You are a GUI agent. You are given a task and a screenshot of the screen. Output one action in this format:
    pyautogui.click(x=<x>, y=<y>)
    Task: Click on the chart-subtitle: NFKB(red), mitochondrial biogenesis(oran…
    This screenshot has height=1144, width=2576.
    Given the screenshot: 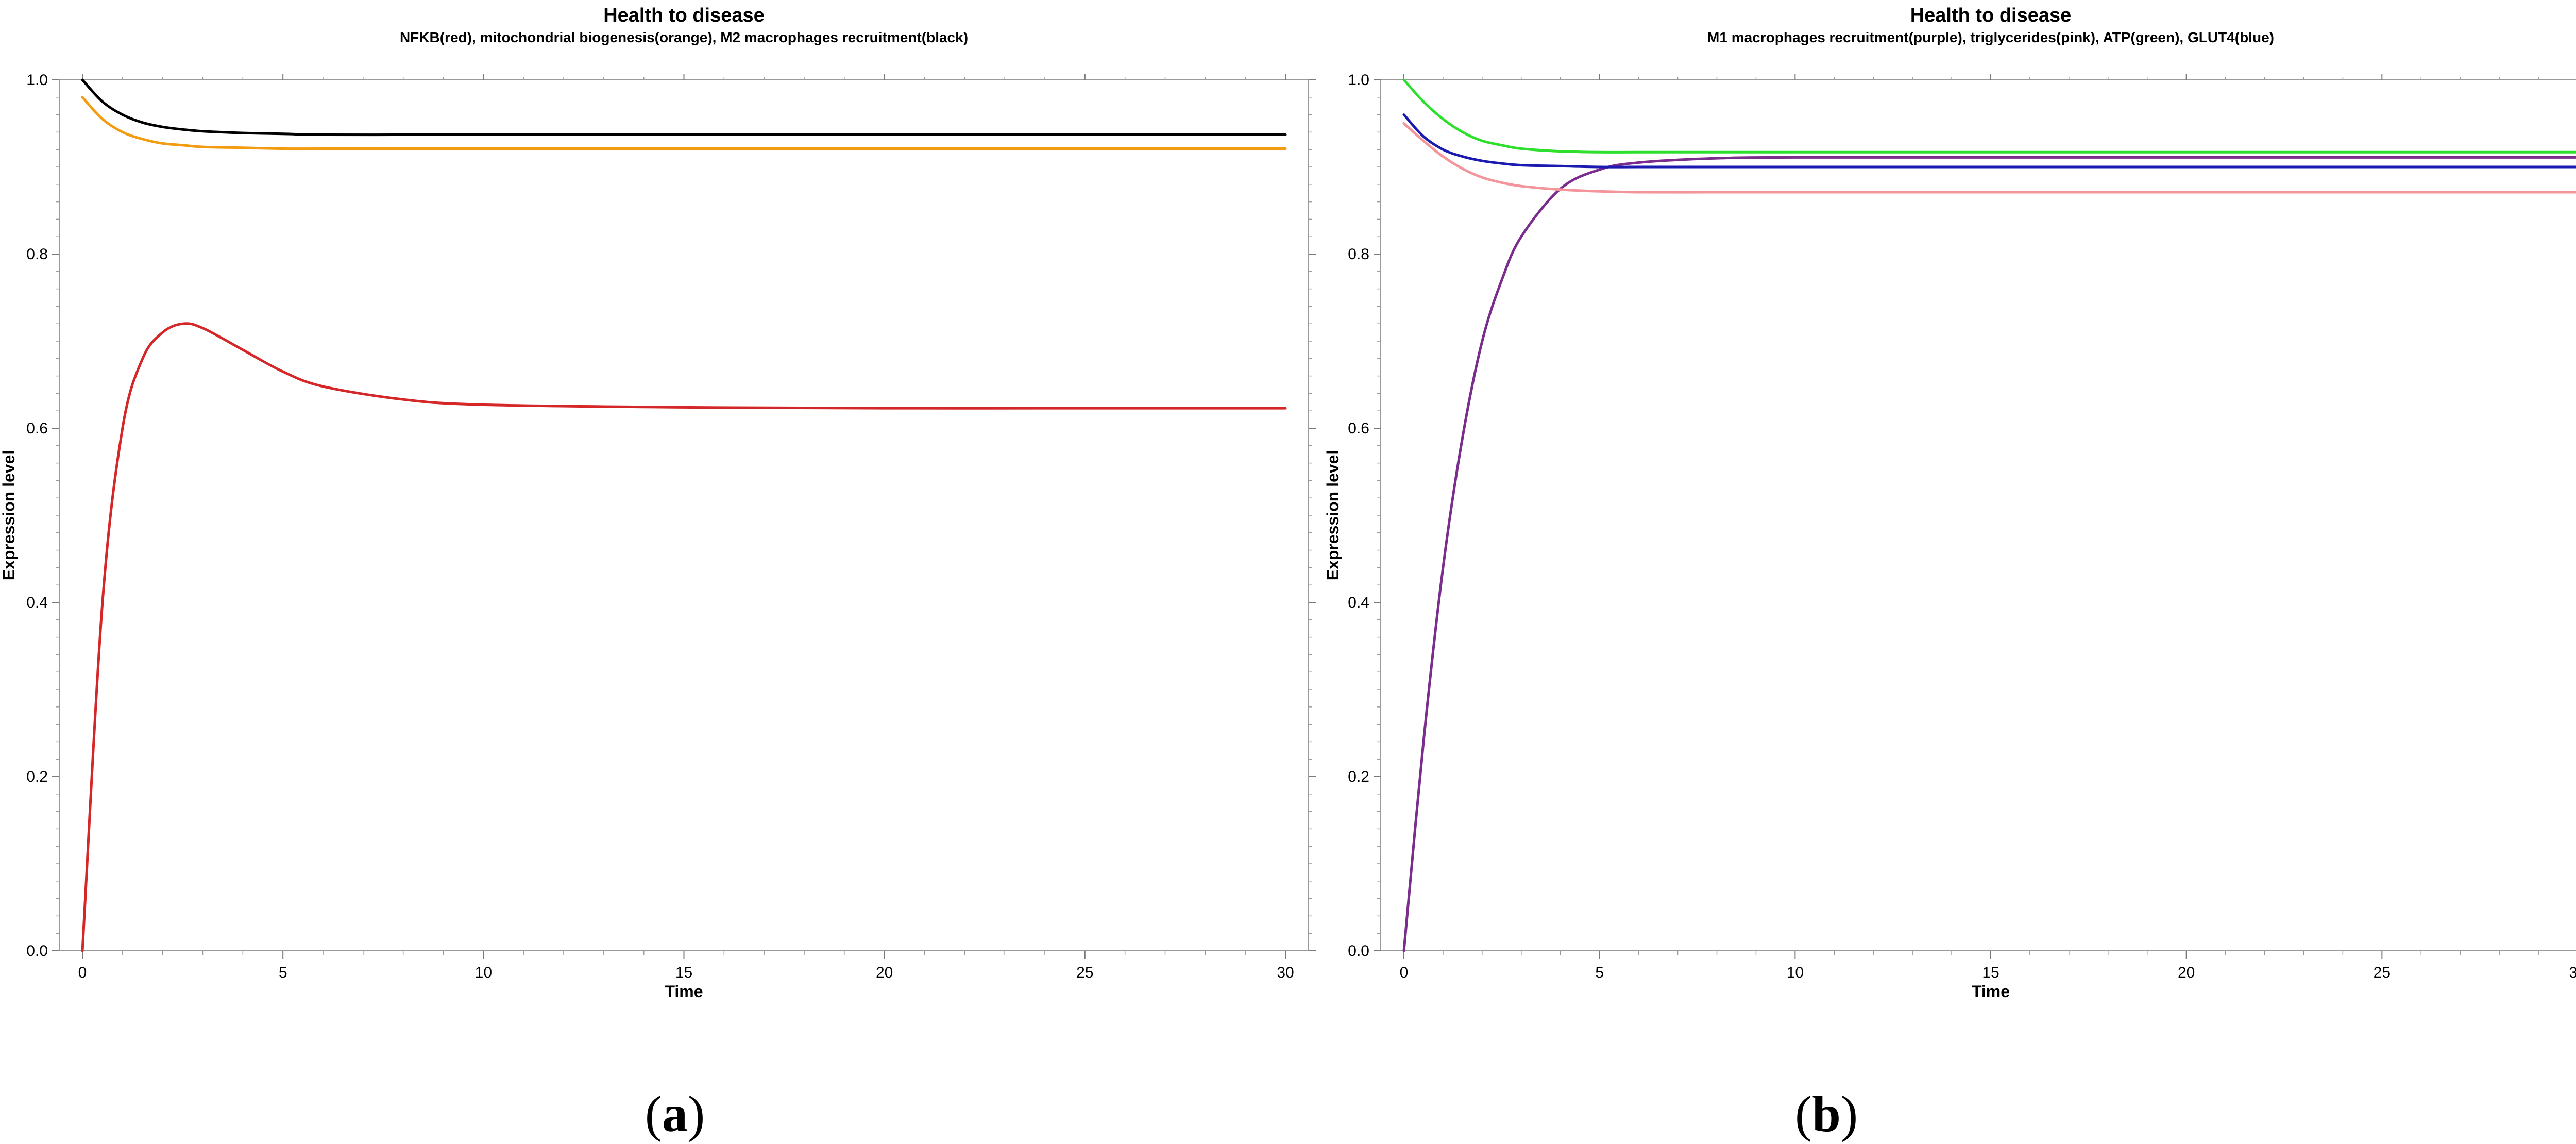 What is the action you would take?
    pyautogui.click(x=684, y=37)
    